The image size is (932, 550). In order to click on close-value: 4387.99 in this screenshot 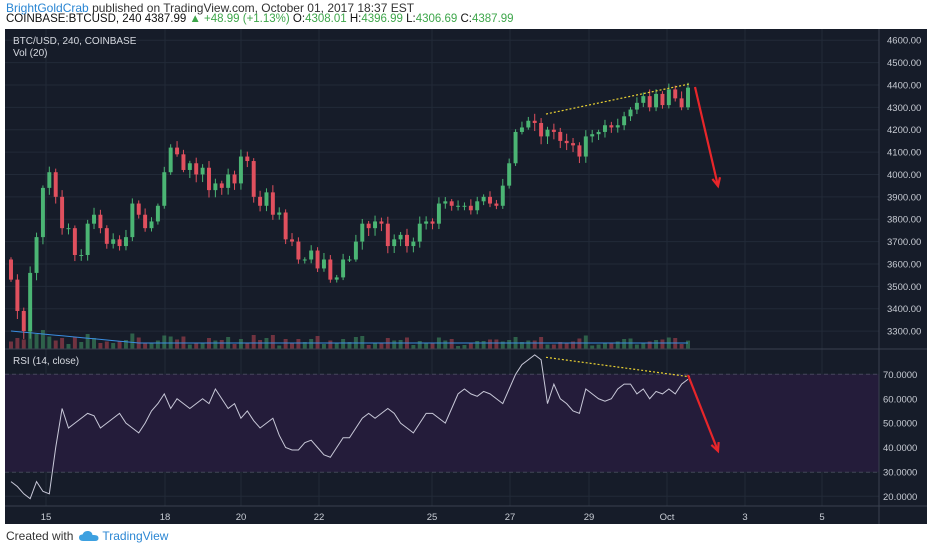, I will do `click(493, 19)`.